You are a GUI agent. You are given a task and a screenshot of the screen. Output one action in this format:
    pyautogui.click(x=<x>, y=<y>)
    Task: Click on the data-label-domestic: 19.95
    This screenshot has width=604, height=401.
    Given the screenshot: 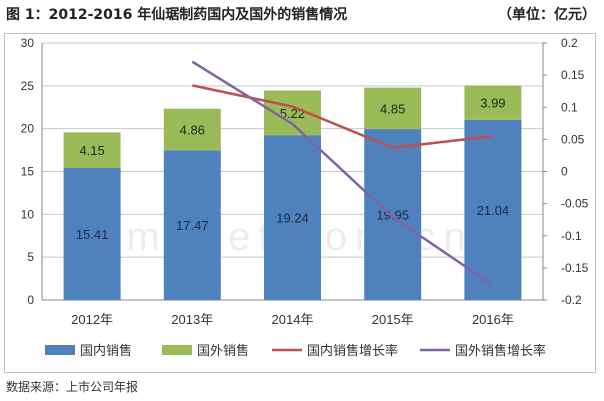 What is the action you would take?
    pyautogui.click(x=392, y=215)
    